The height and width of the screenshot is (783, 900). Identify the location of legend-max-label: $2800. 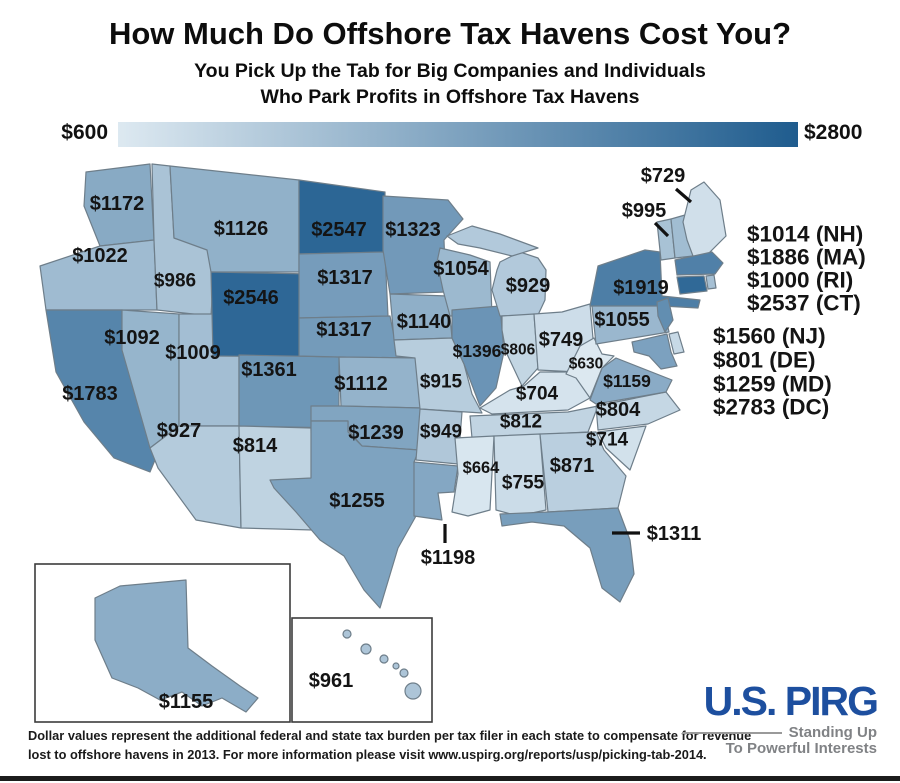
(833, 132).